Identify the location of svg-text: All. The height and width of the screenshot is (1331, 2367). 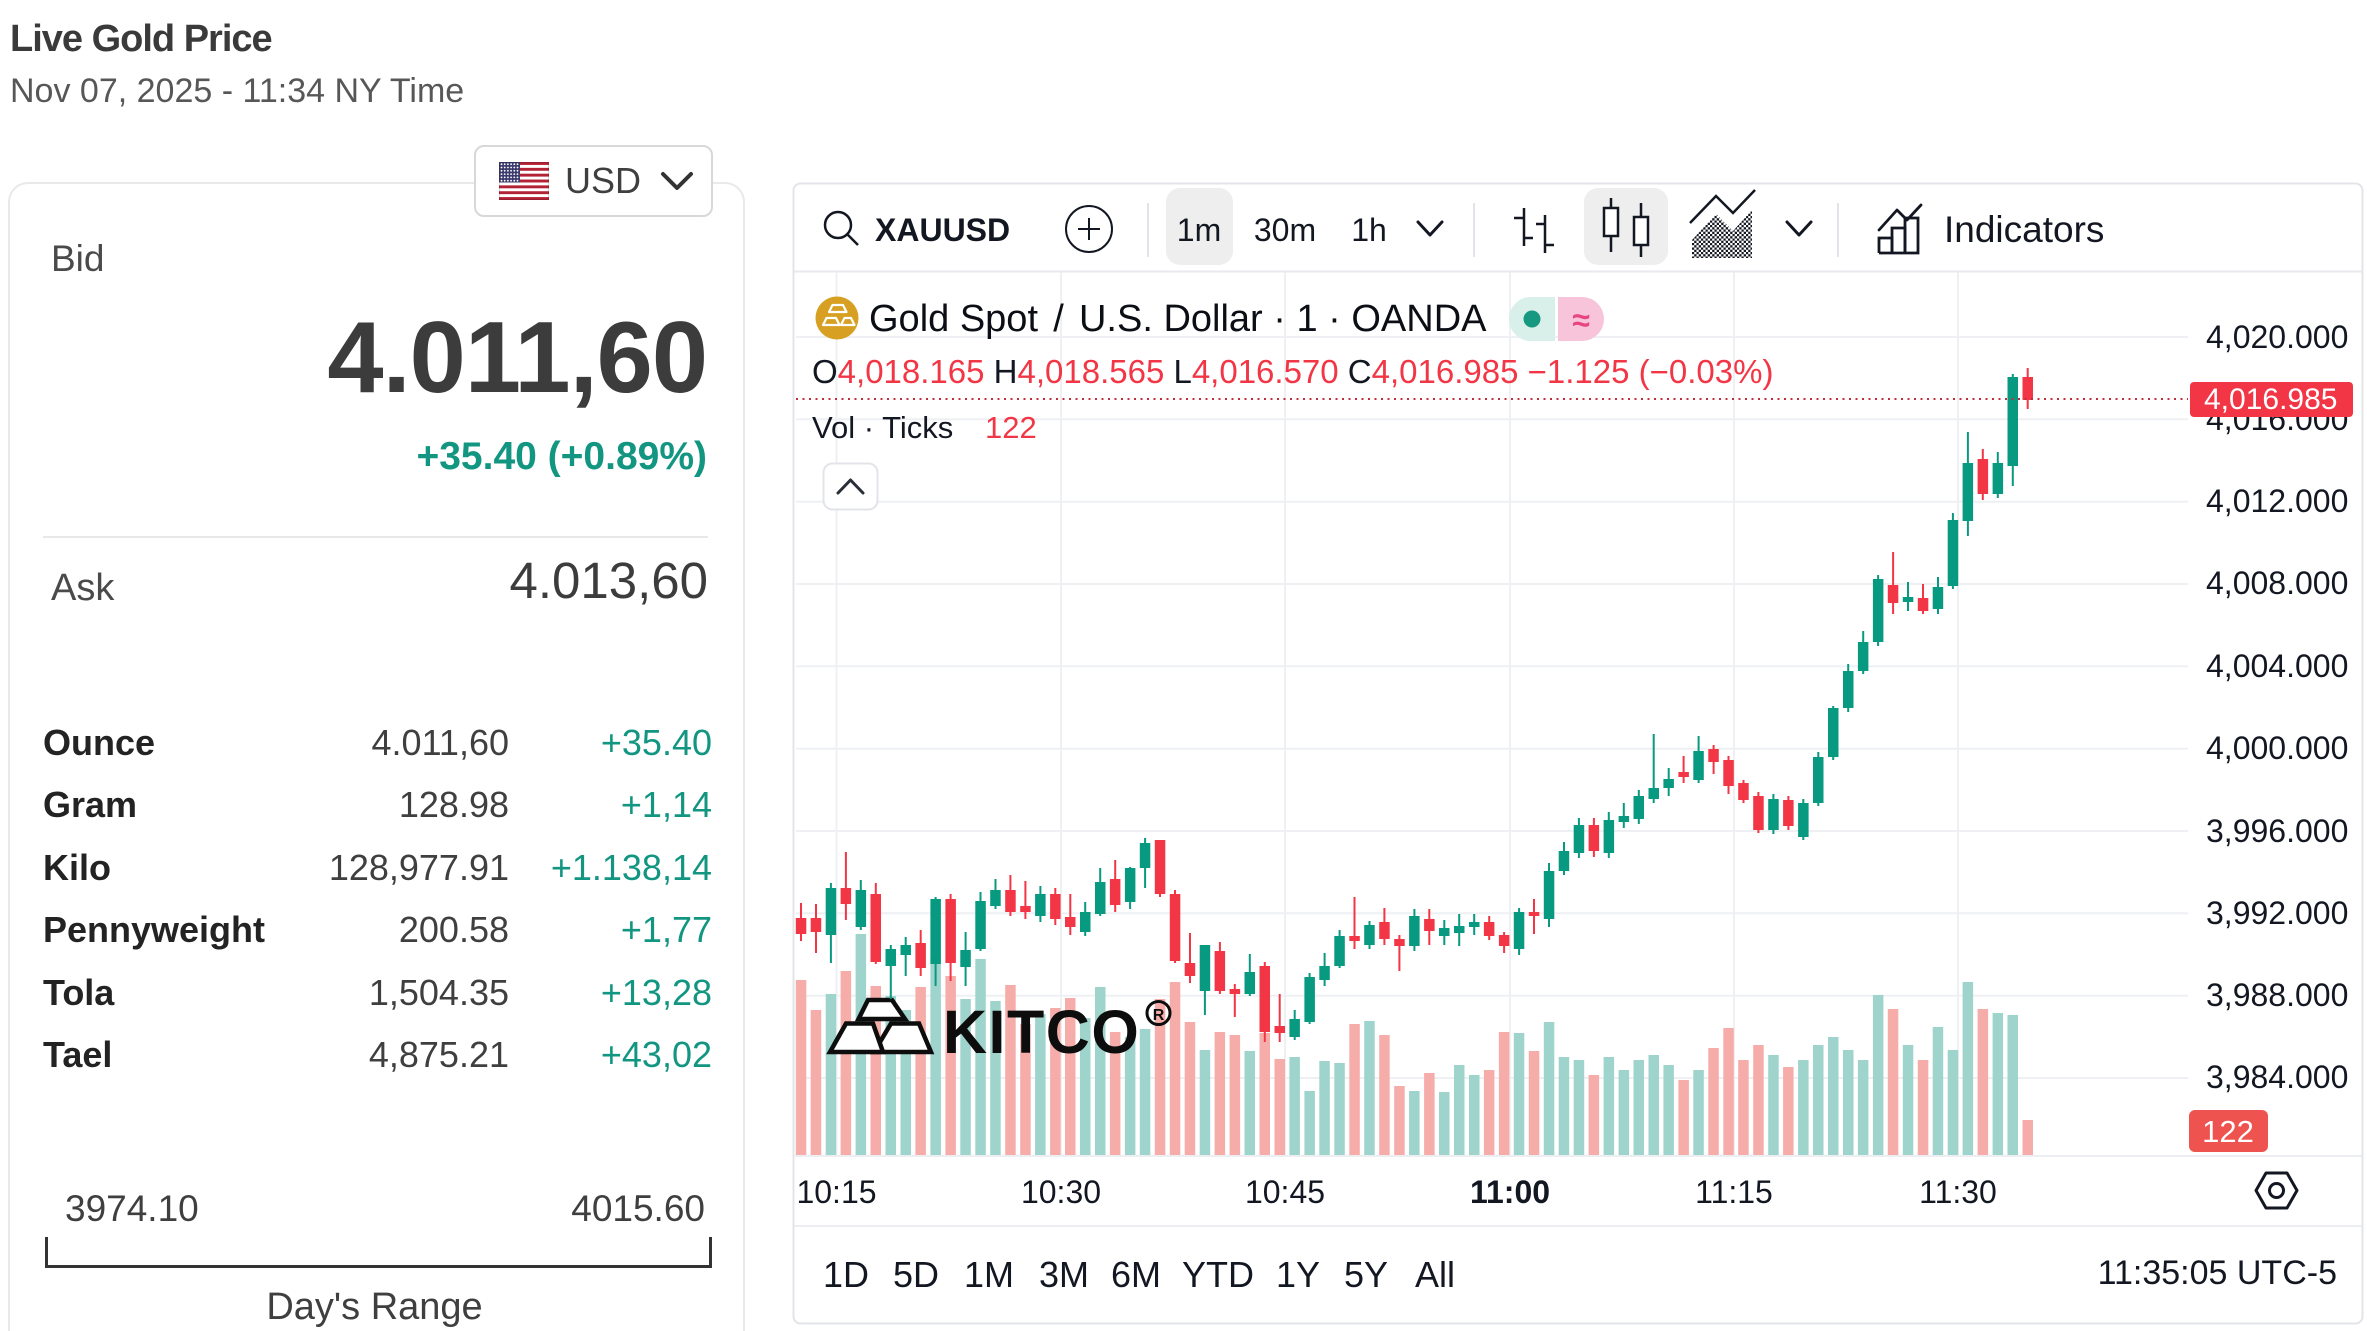
(1435, 1274).